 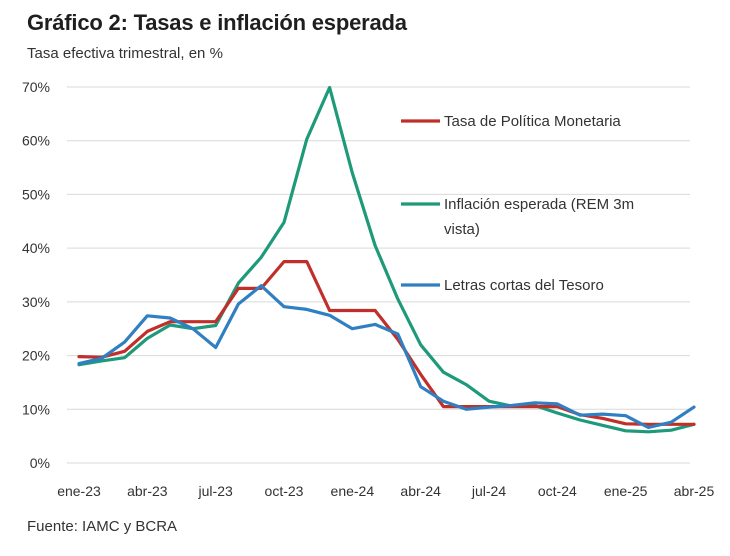 I want to click on x-tick-label: ene-24, so click(x=353, y=491).